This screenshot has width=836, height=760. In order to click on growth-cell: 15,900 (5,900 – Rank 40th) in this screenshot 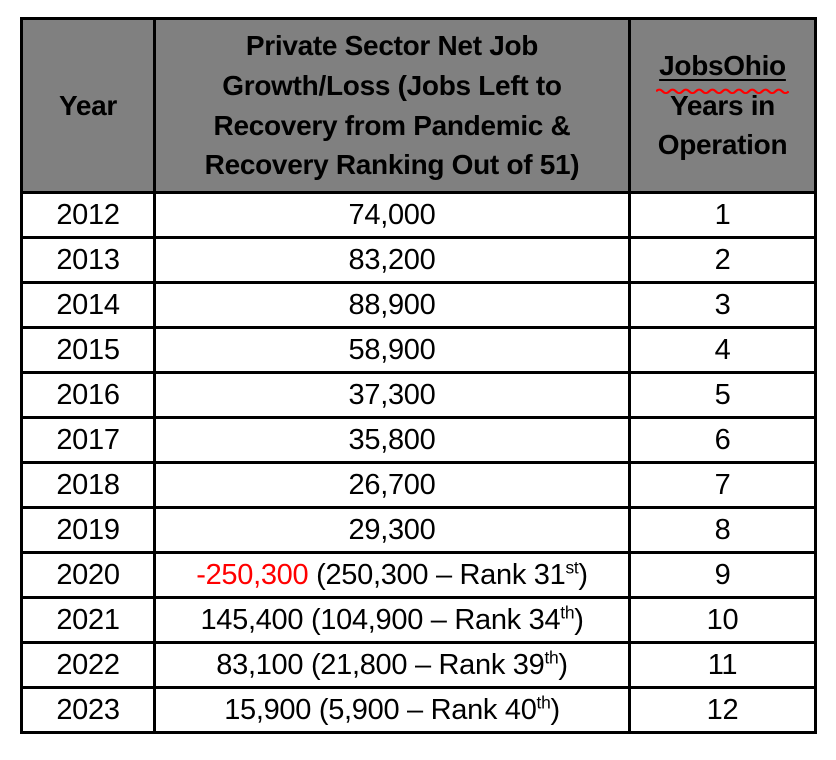, I will do `click(392, 710)`.